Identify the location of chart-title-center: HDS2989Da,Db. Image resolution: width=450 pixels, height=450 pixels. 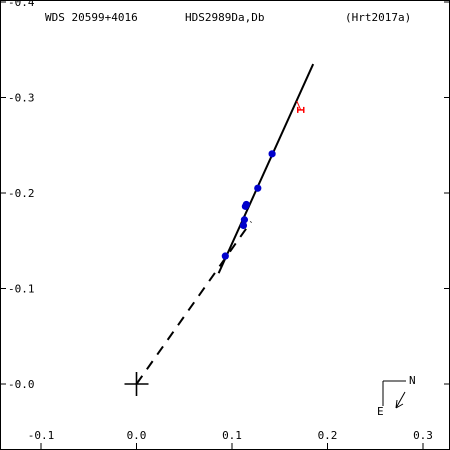
(224, 17).